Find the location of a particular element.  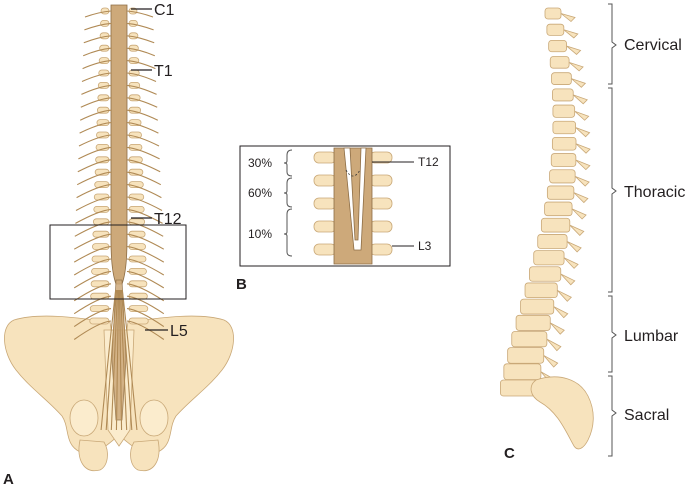

panel-b: 30% 60% 10% T12 L3 B is located at coordinates (343, 219).